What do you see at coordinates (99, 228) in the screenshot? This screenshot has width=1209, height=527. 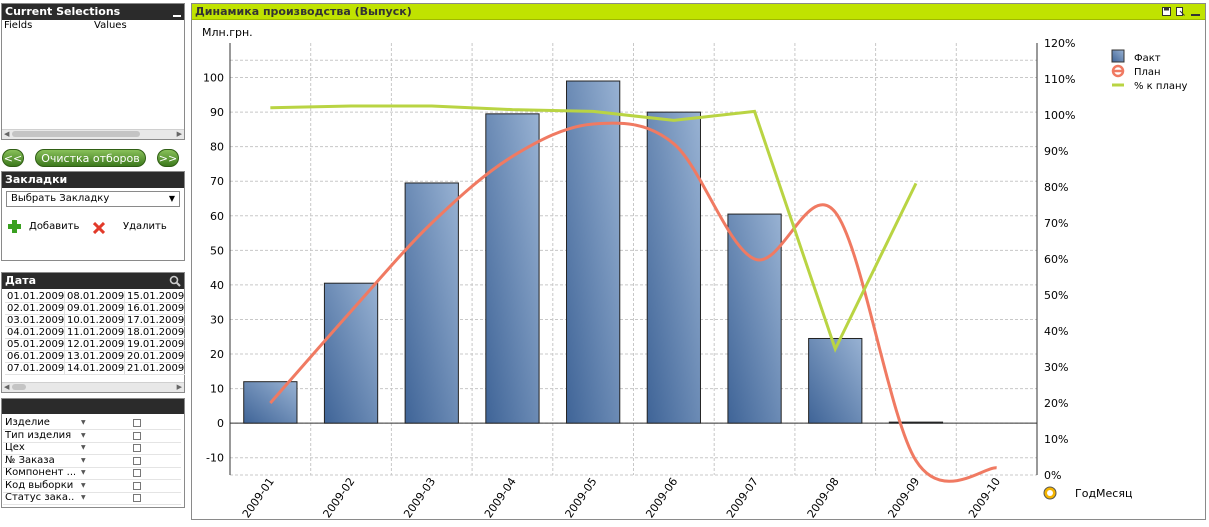 I see `delete-icon` at bounding box center [99, 228].